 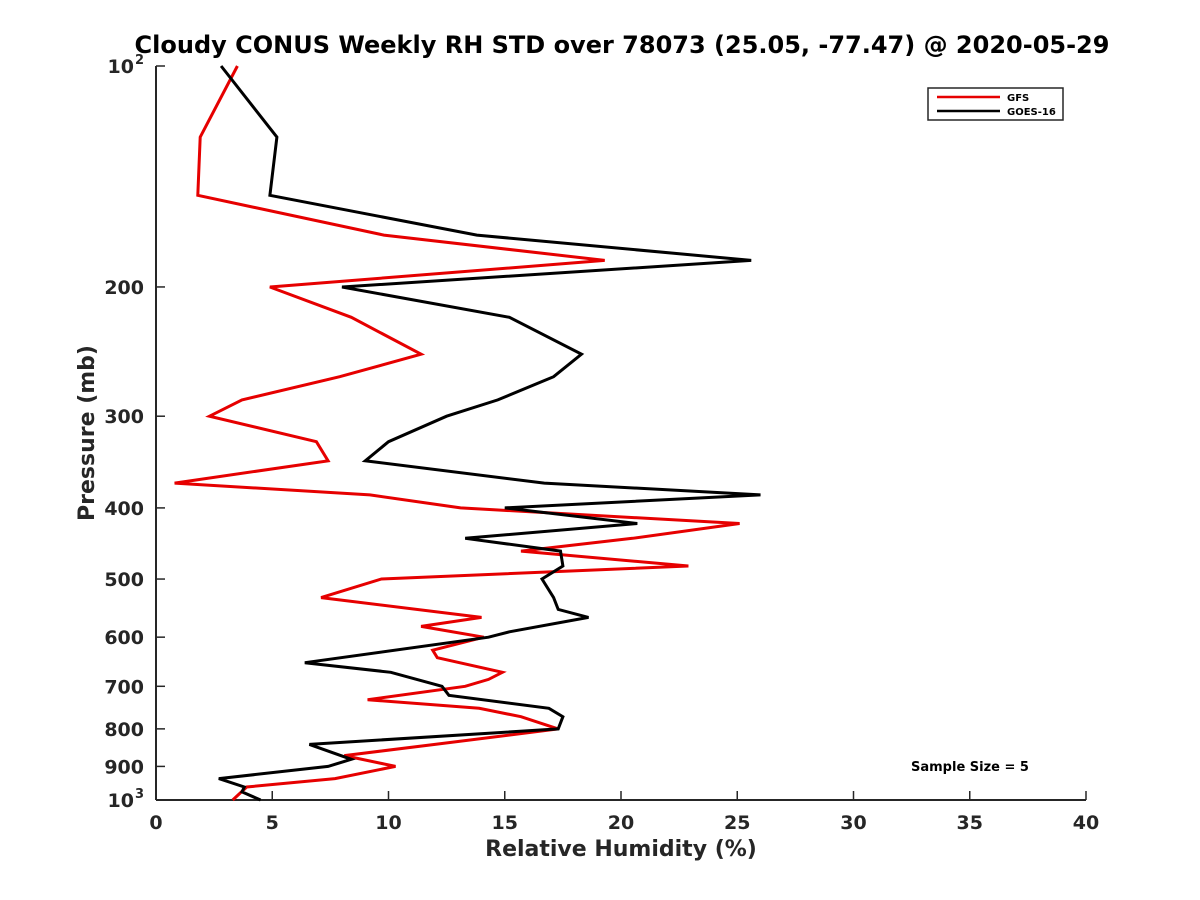 I want to click on legend-label-goes16: GOES-16, so click(x=1031, y=112).